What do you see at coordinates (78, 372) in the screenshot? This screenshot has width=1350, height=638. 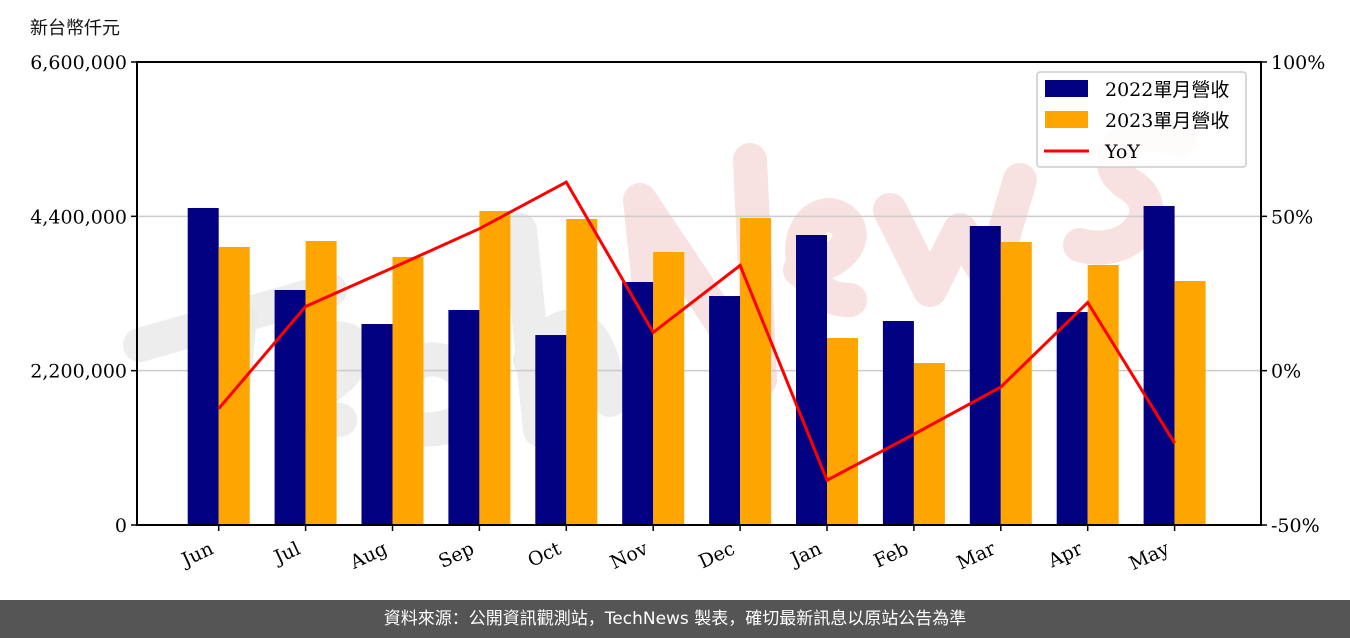 I see `left-tick-label: 2,200,000` at bounding box center [78, 372].